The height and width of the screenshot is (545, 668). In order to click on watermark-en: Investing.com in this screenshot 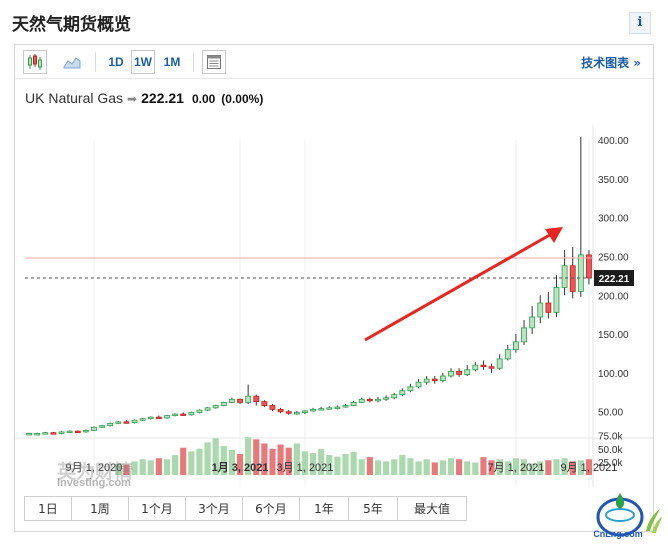, I will do `click(94, 483)`.